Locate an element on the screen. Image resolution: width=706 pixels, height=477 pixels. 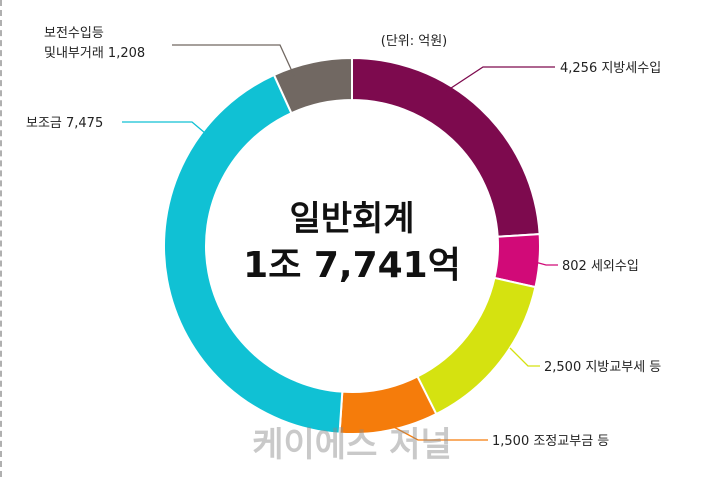
unit-note: (단위: 억원) is located at coordinates (414, 41).